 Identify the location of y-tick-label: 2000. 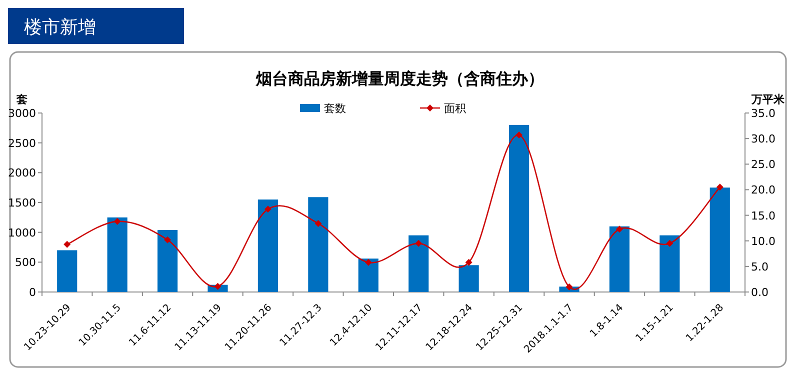
(22, 173).